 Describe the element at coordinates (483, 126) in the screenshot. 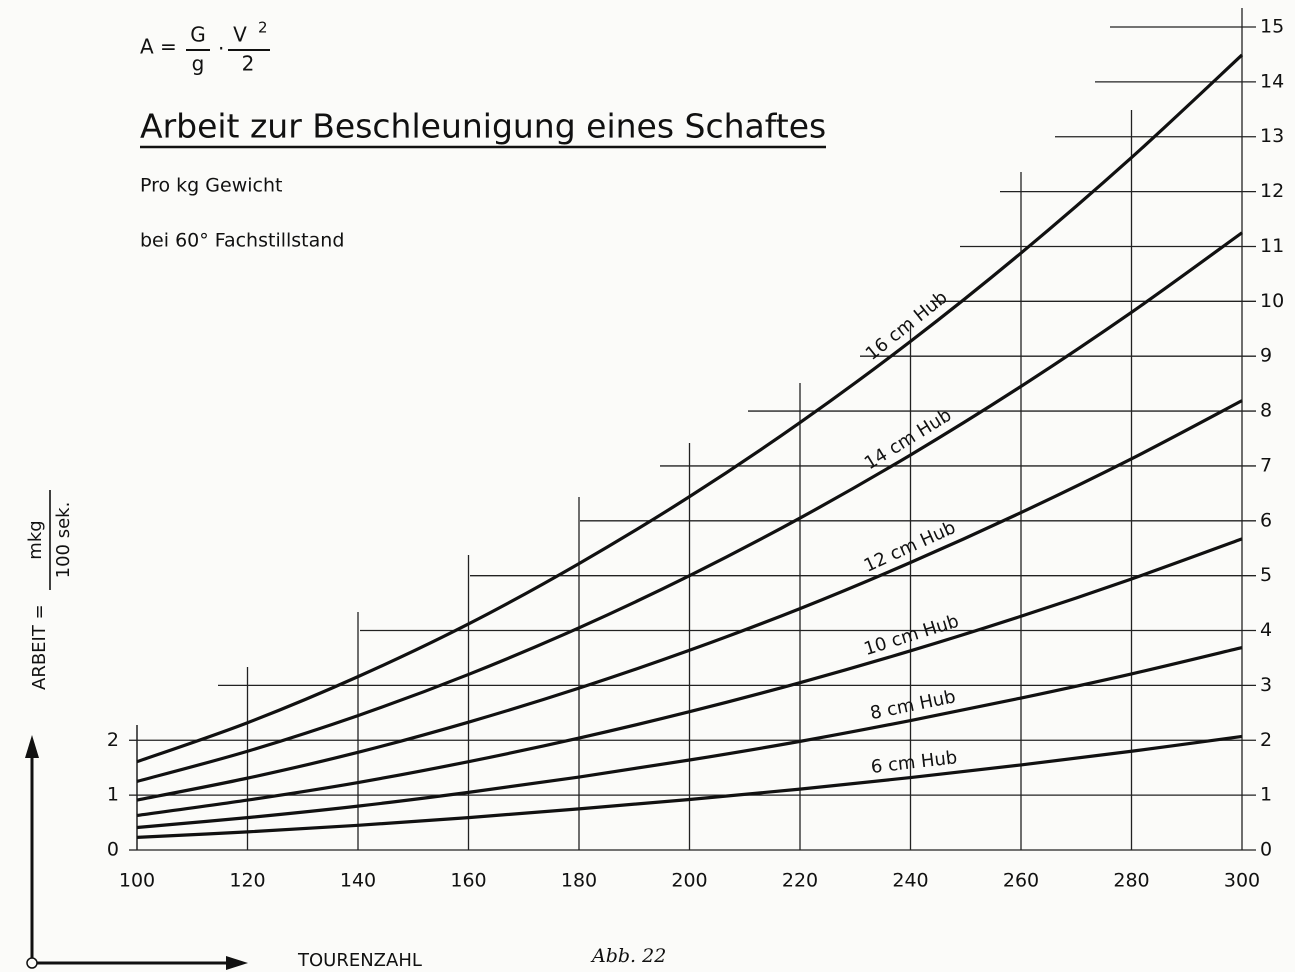

I see `chart-title: Arbeit zur Beschleunigung eines Schaftes` at that location.